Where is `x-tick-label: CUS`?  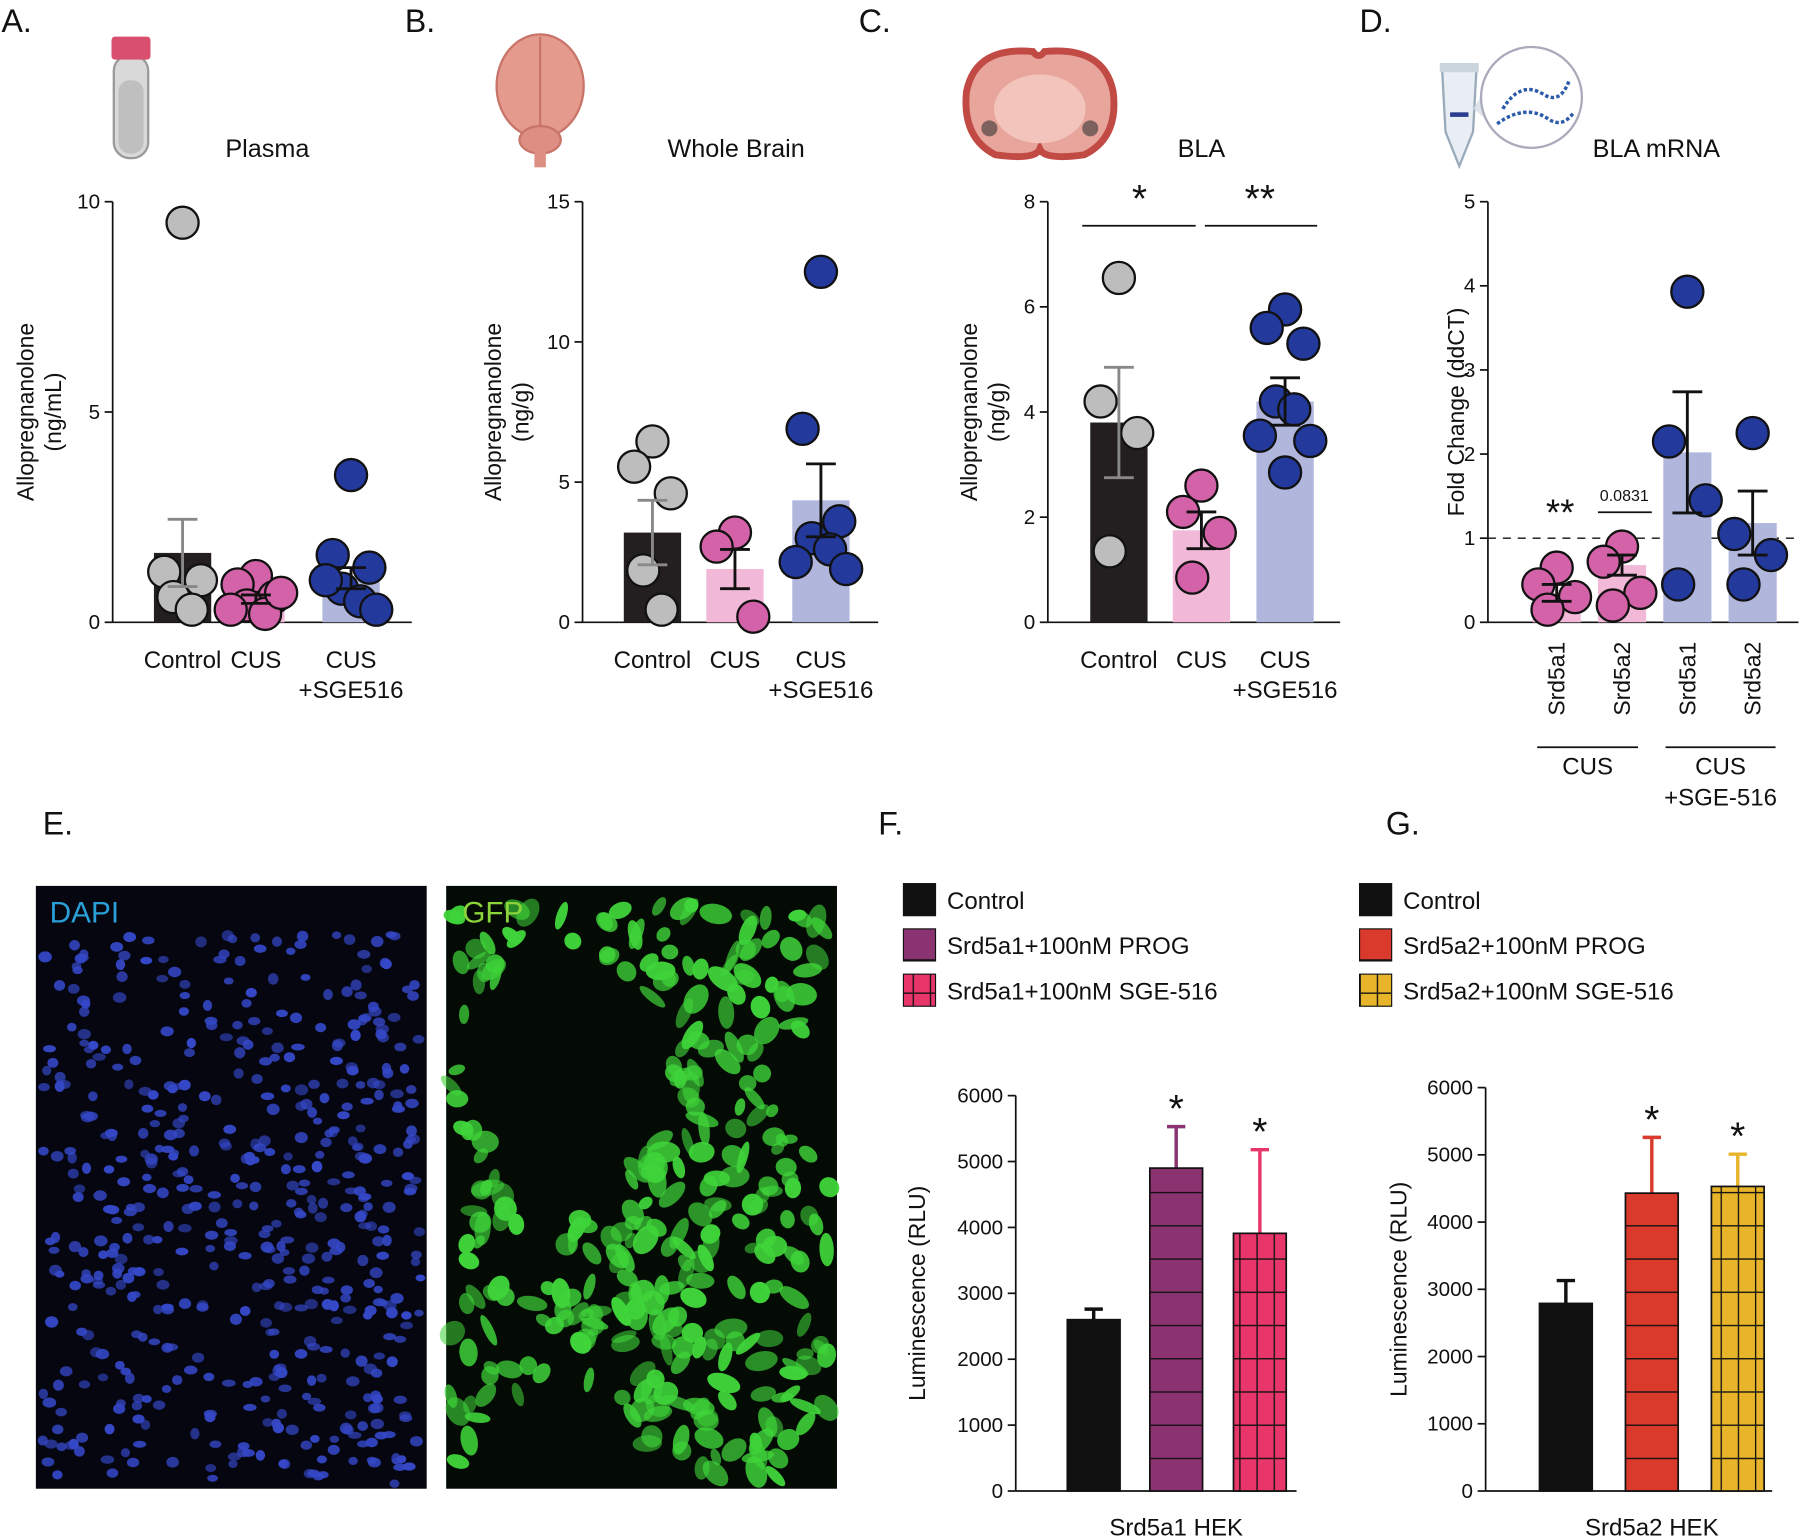
x-tick-label: CUS is located at coordinates (256, 660).